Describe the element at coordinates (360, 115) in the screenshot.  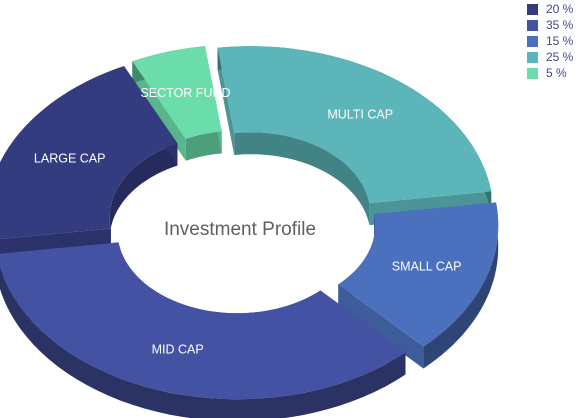
I see `slice-label: MULTI CAP` at that location.